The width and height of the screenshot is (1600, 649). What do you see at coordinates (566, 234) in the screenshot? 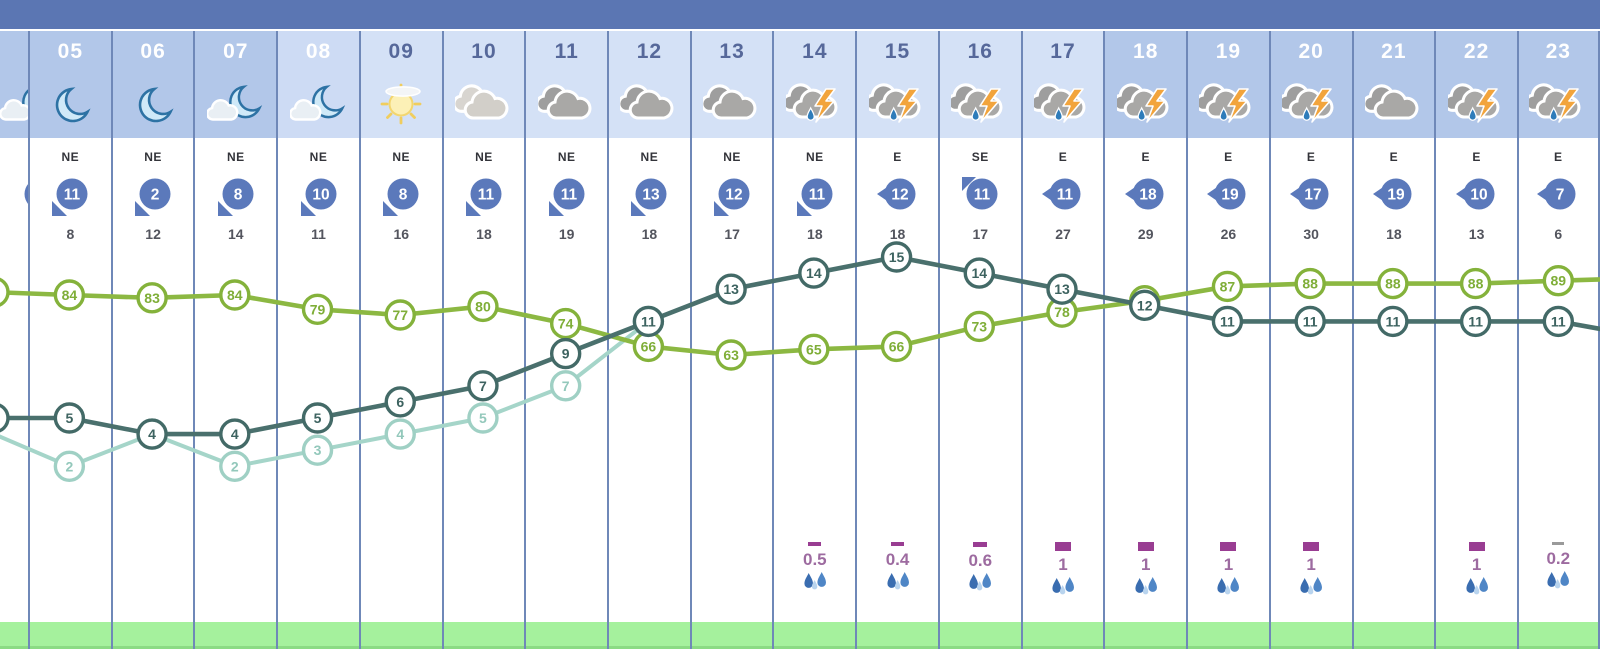
I see `wind-gust-value: 19` at bounding box center [566, 234].